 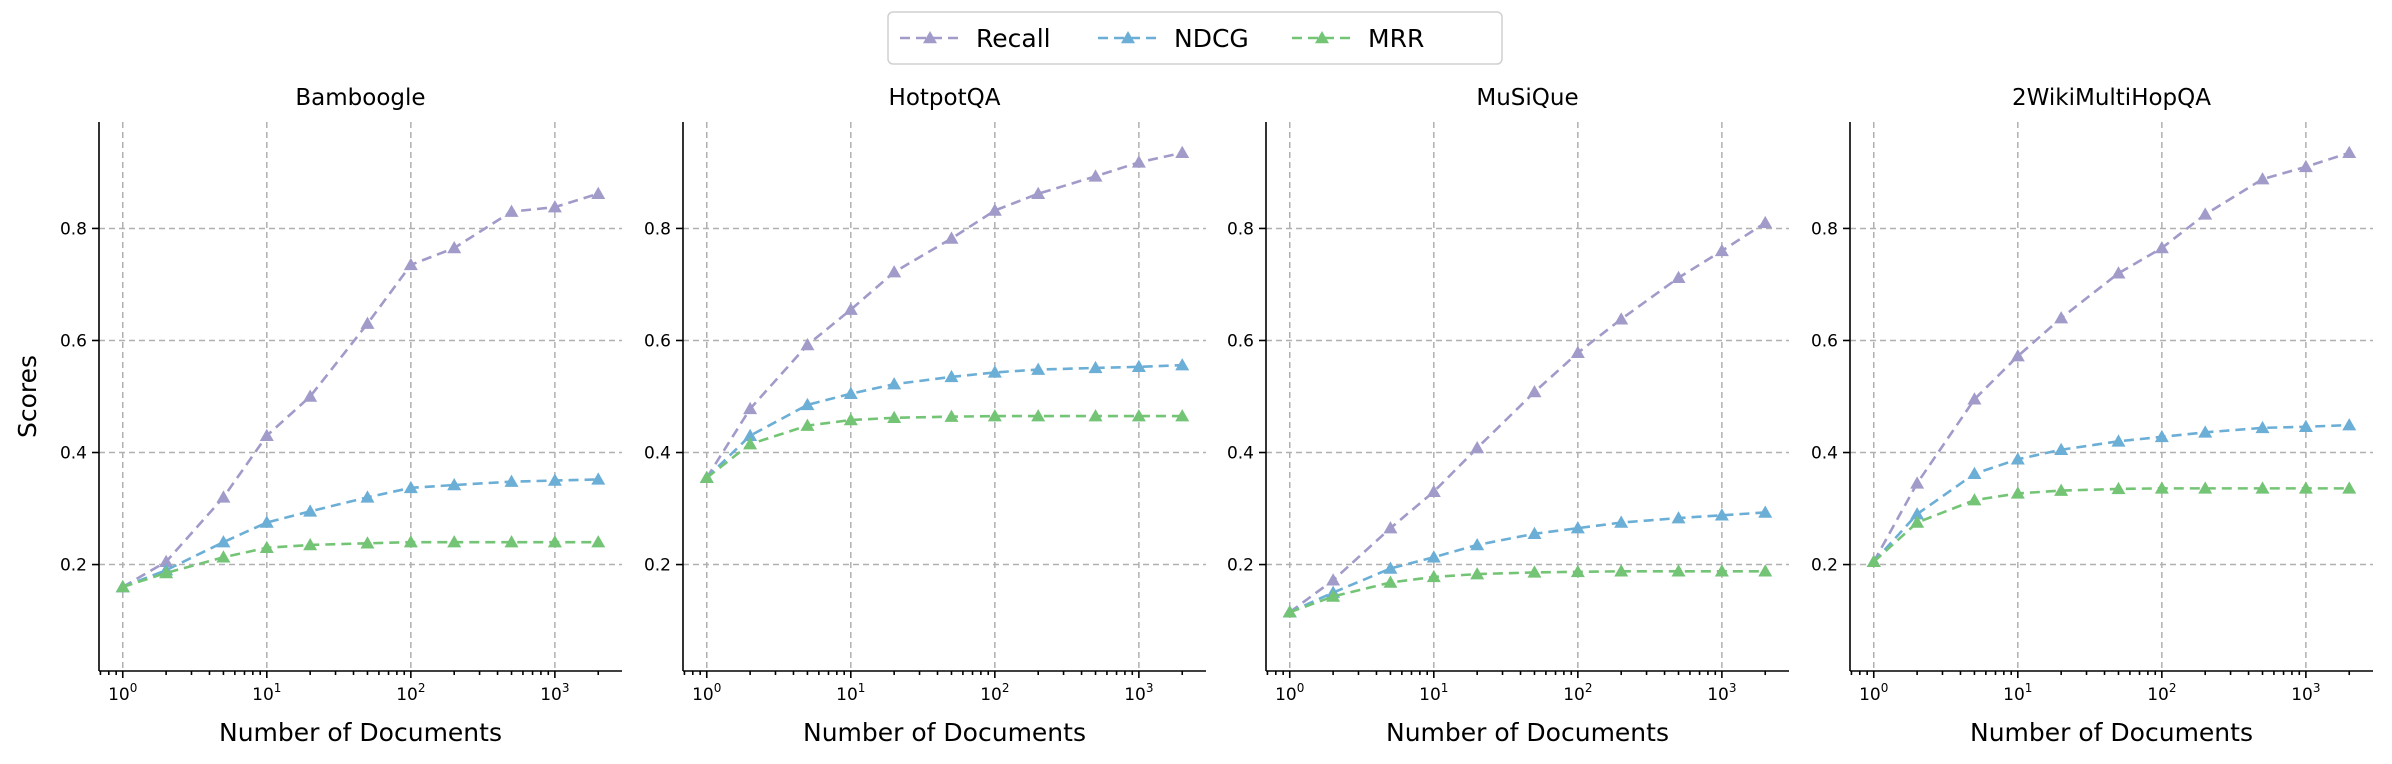 I want to click on legend-label: MRR, so click(x=1396, y=38).